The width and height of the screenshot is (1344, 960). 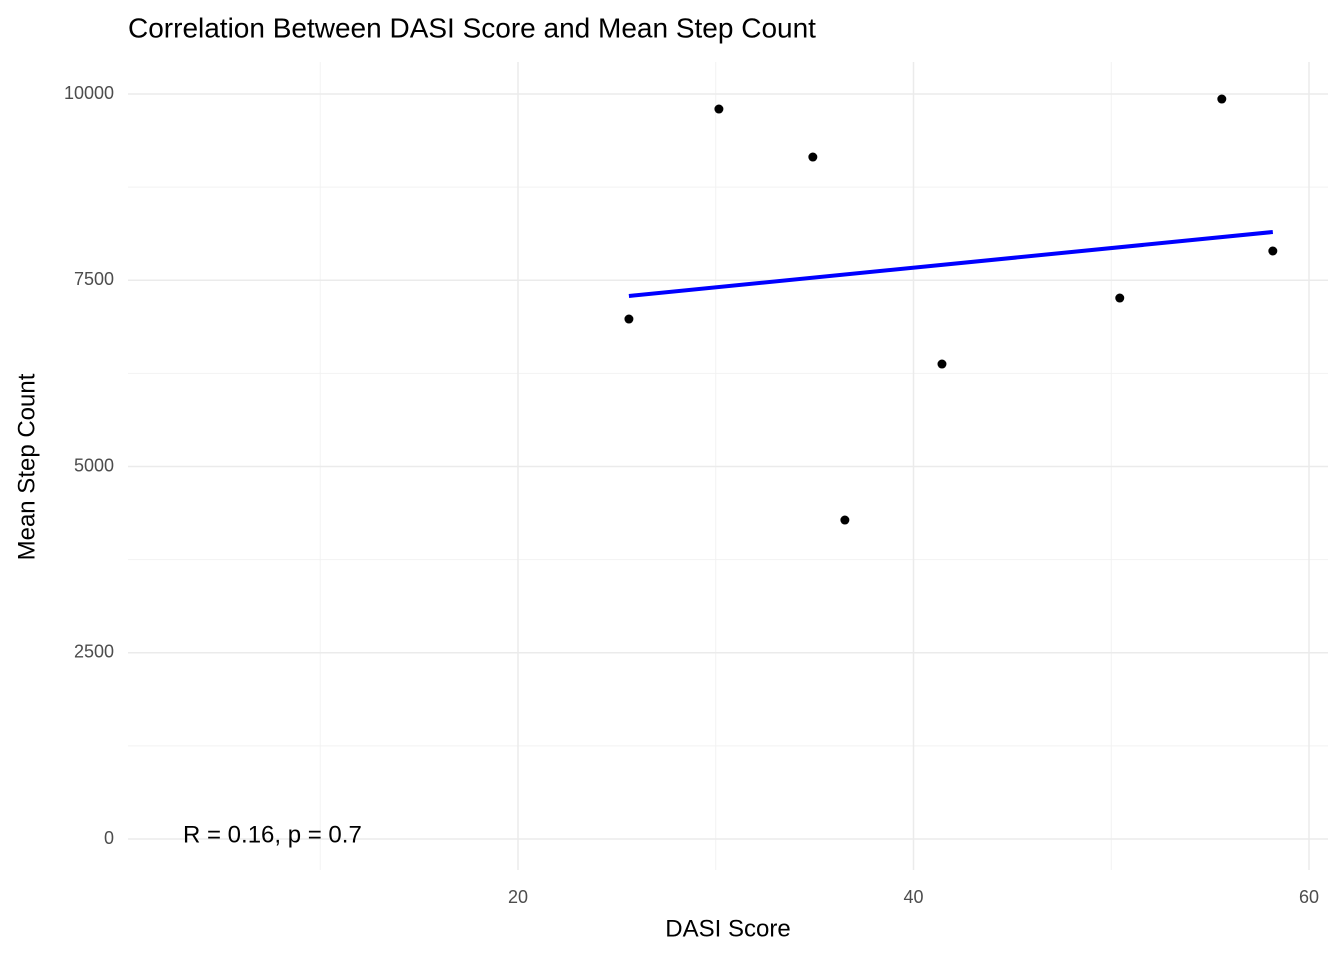 I want to click on annotation: R = 0.16, p = 0.7, so click(x=272, y=834).